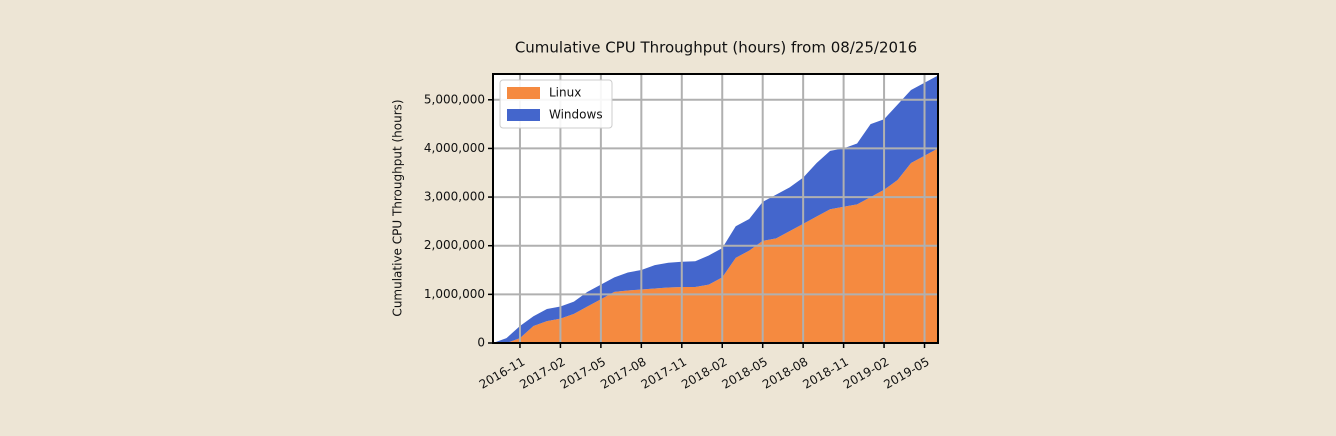  Describe the element at coordinates (583, 373) in the screenshot. I see `x-tick-label: 2017-05` at that location.